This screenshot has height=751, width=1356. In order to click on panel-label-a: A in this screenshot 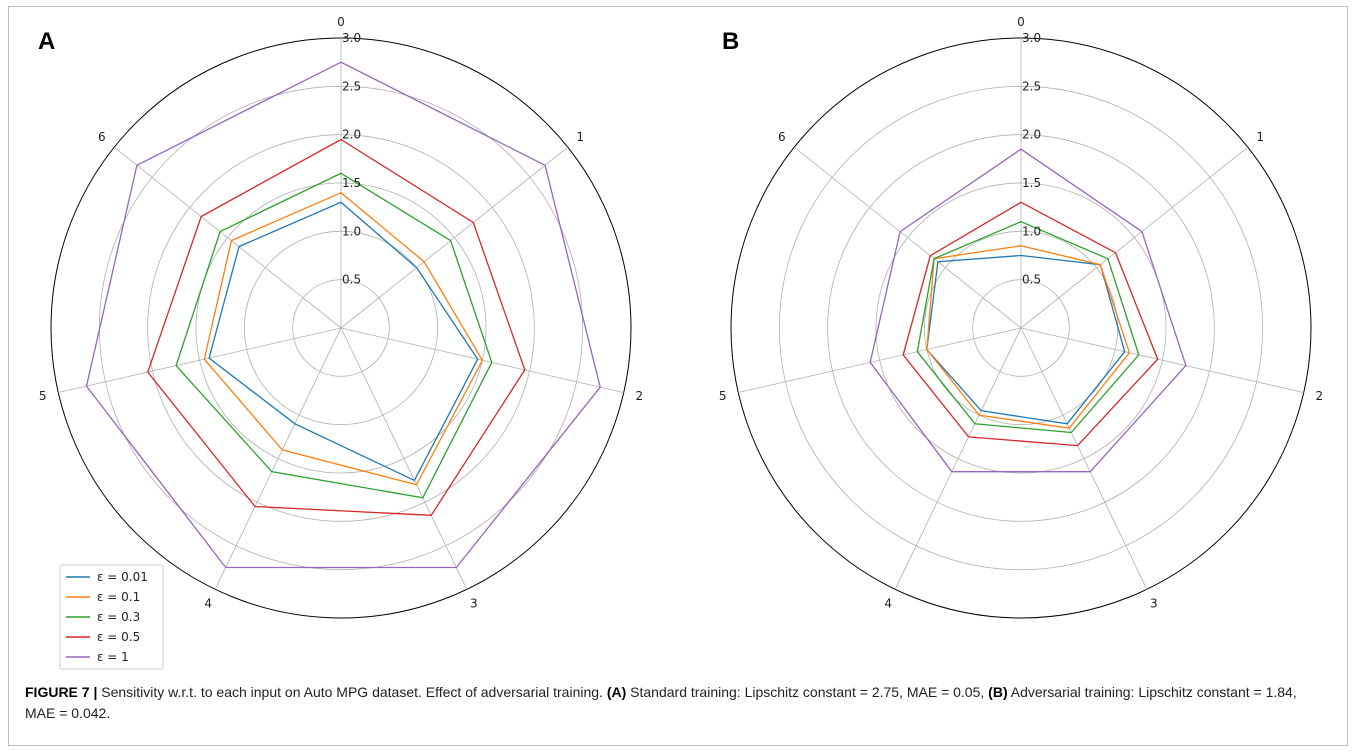, I will do `click(46, 41)`.